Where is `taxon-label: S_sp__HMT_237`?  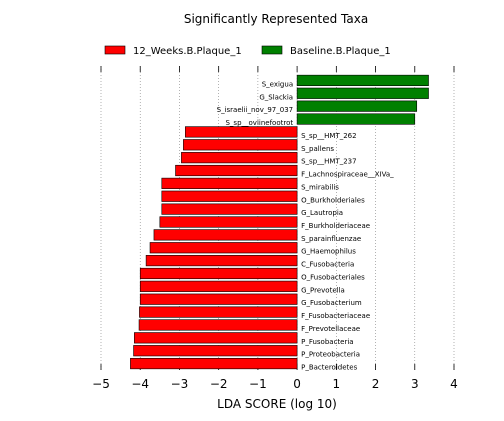 taxon-label: S_sp__HMT_237 is located at coordinates (328, 162).